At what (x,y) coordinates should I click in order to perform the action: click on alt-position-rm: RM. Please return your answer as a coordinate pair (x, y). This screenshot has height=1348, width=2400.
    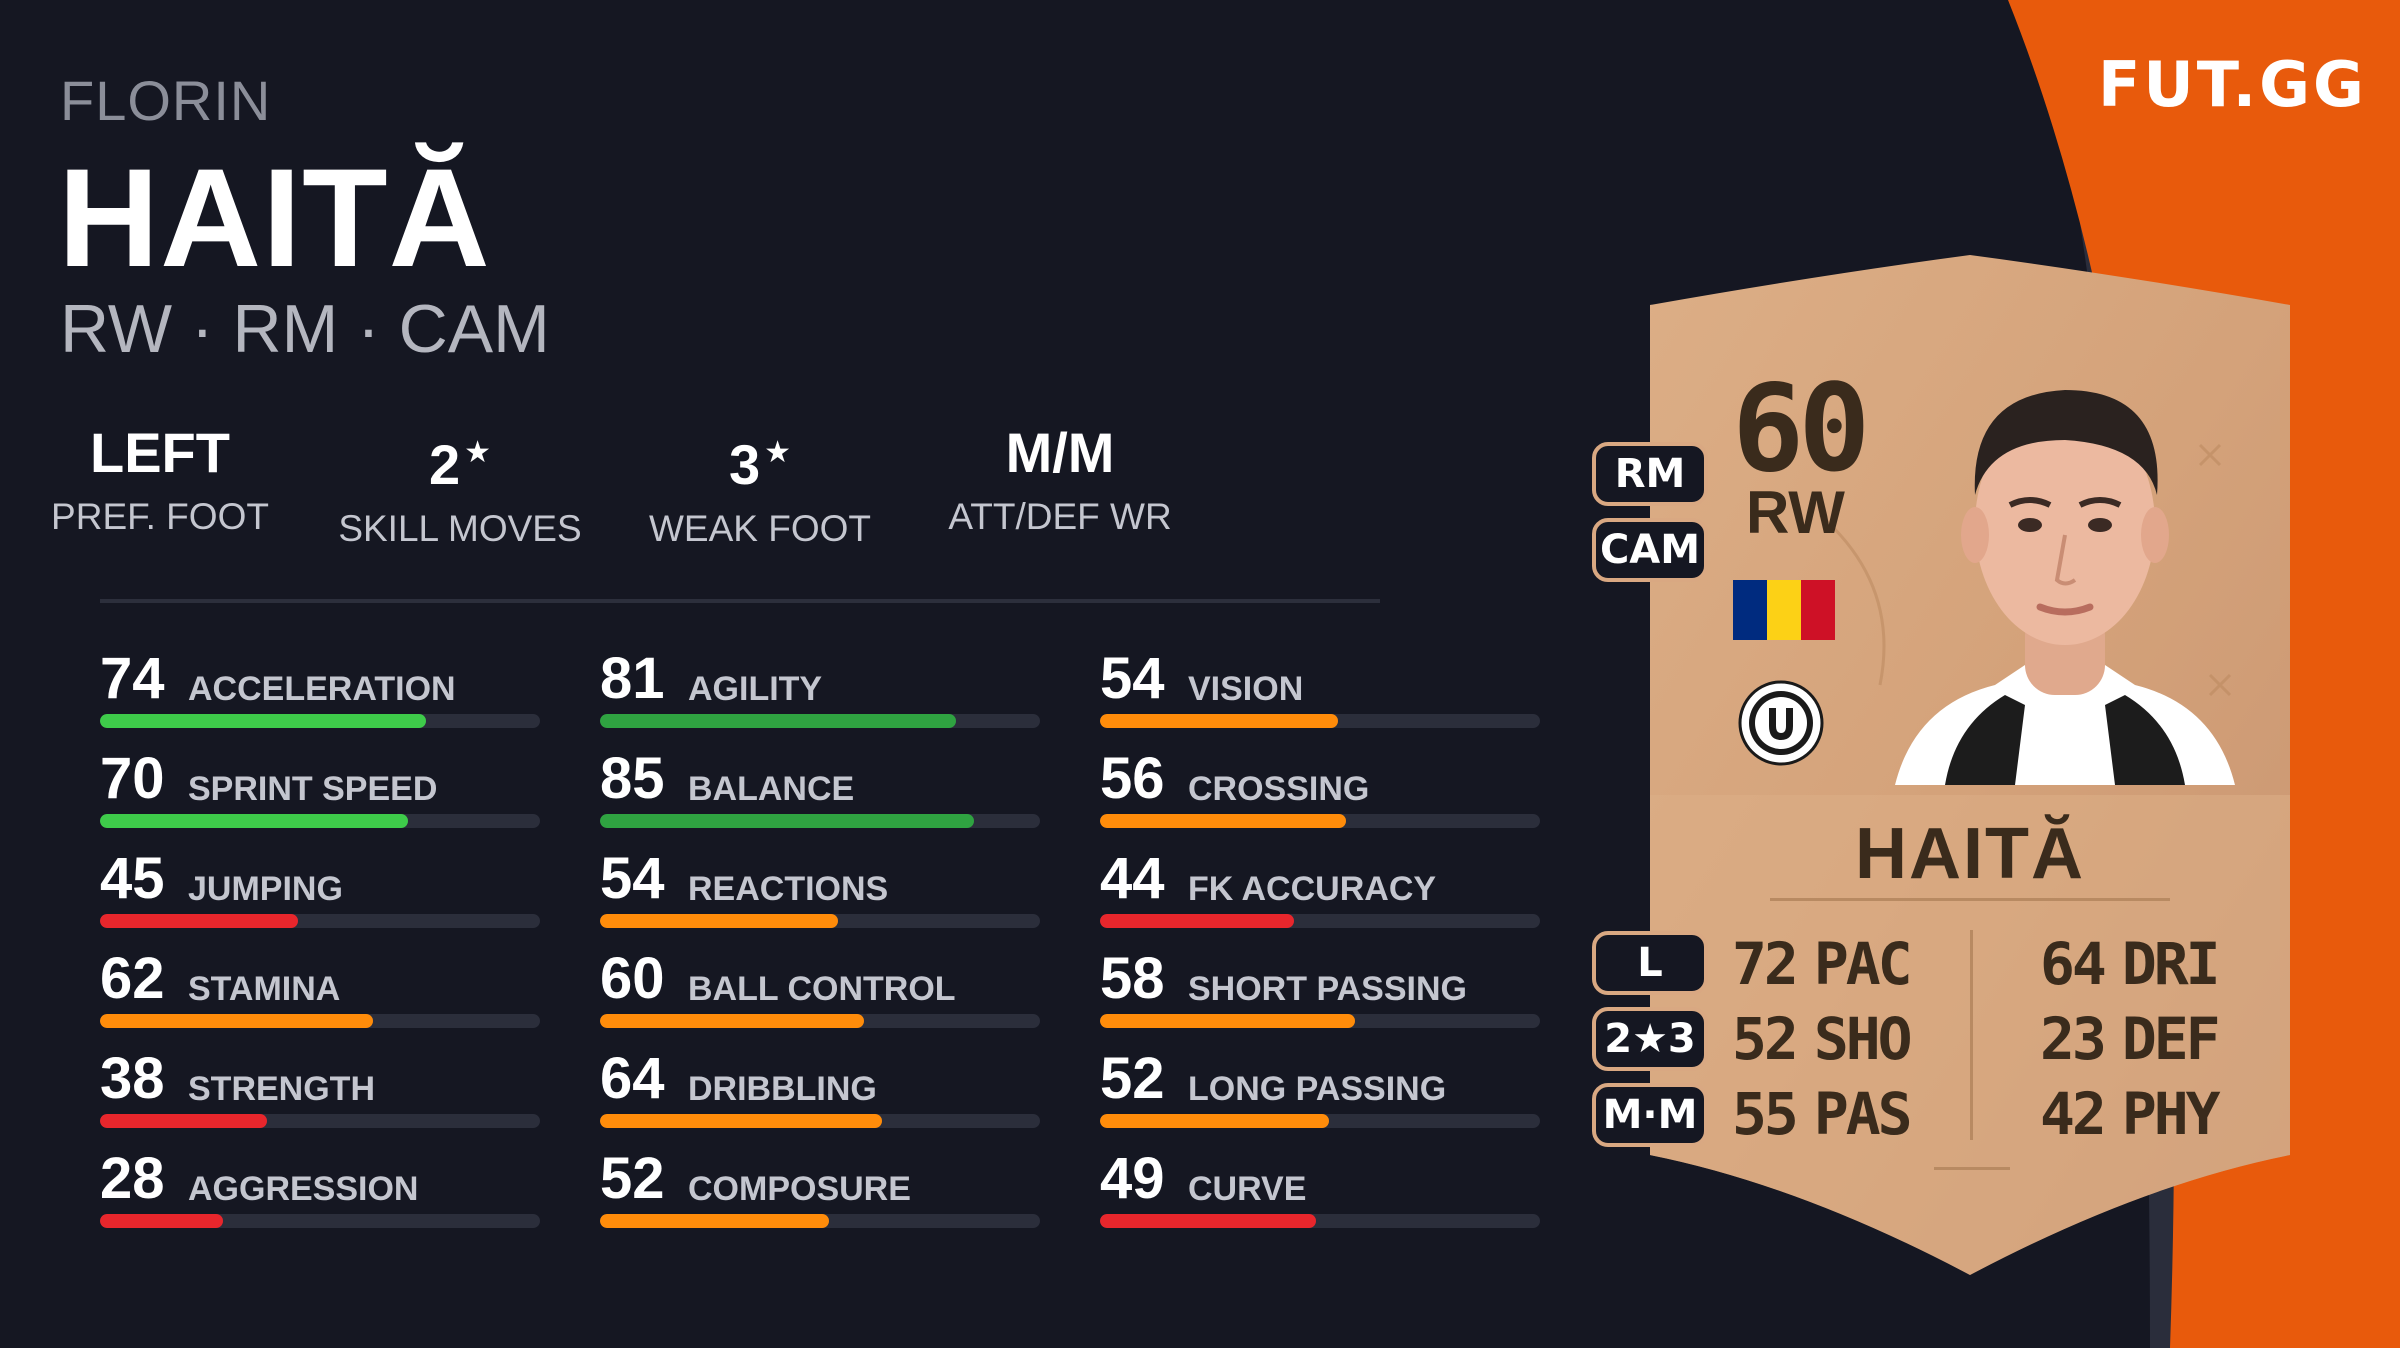
    Looking at the image, I should click on (1650, 474).